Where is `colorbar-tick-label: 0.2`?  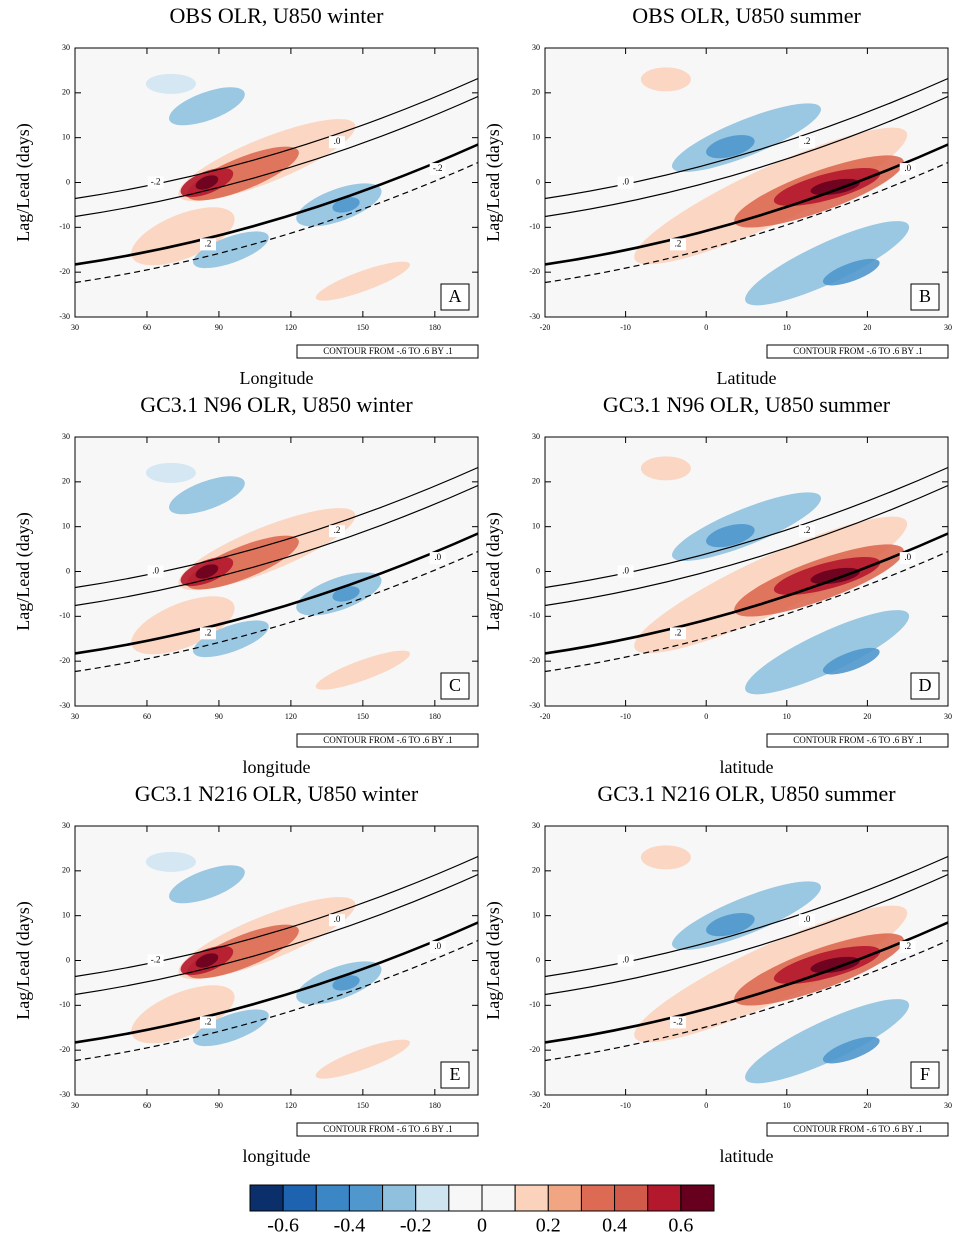 colorbar-tick-label: 0.2 is located at coordinates (548, 1225).